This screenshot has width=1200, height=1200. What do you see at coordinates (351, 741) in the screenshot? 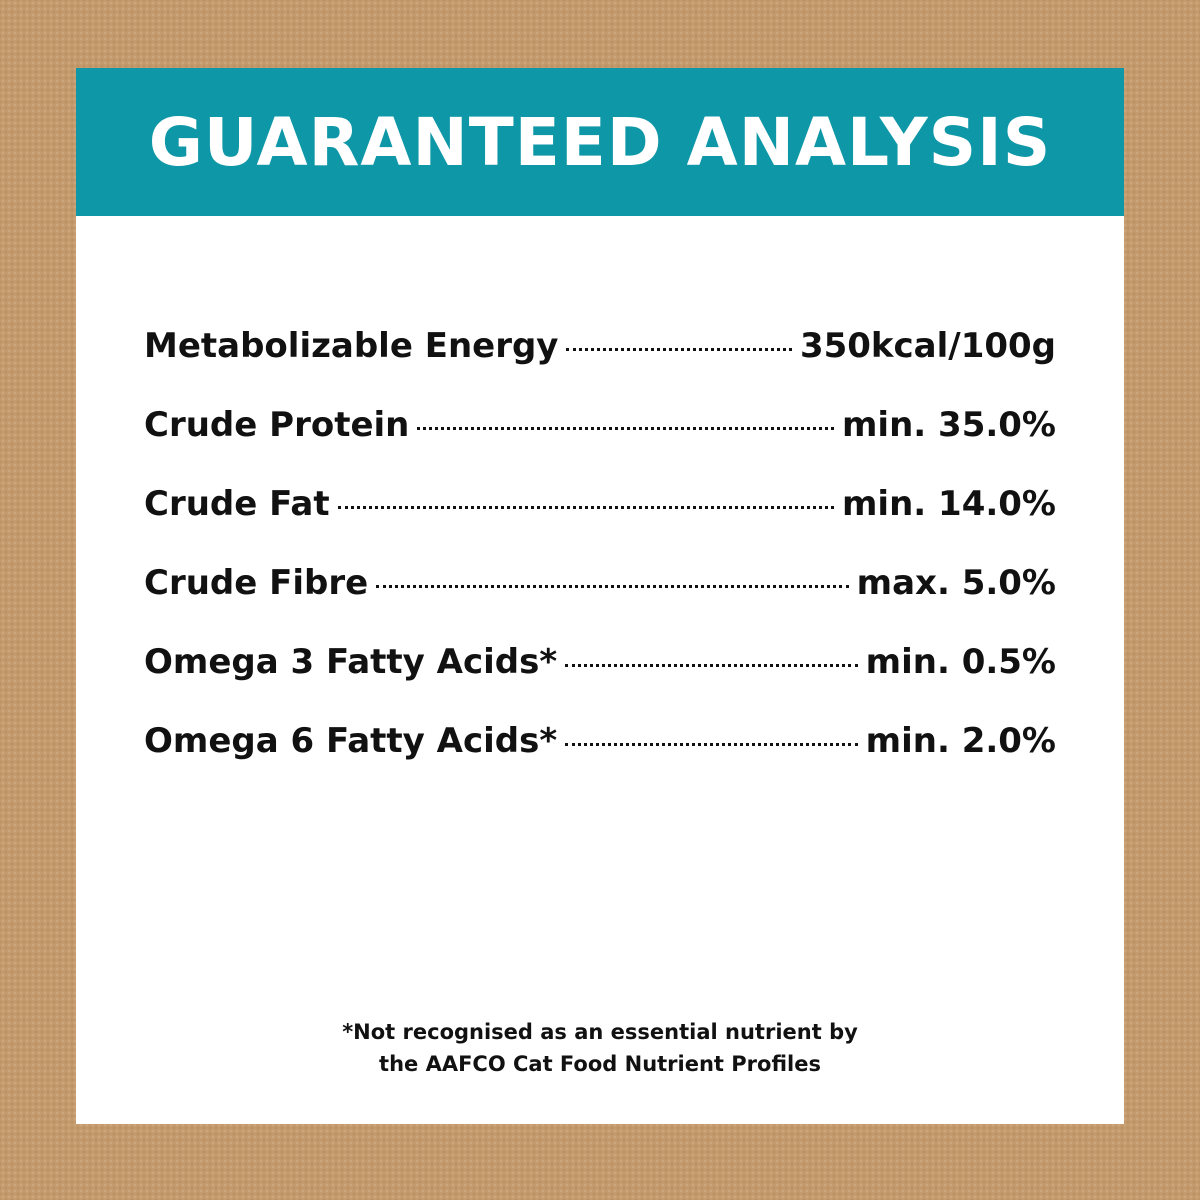
I see `nutrient-label: Omega 6 Fatty Acids*` at bounding box center [351, 741].